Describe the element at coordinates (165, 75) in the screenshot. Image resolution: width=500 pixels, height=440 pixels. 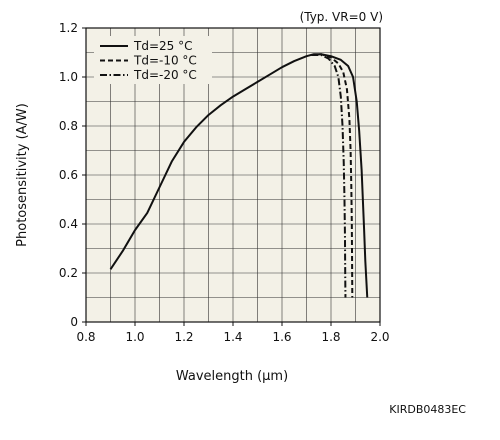
I see `legend-label-minus20c: Td=-20 °C` at that location.